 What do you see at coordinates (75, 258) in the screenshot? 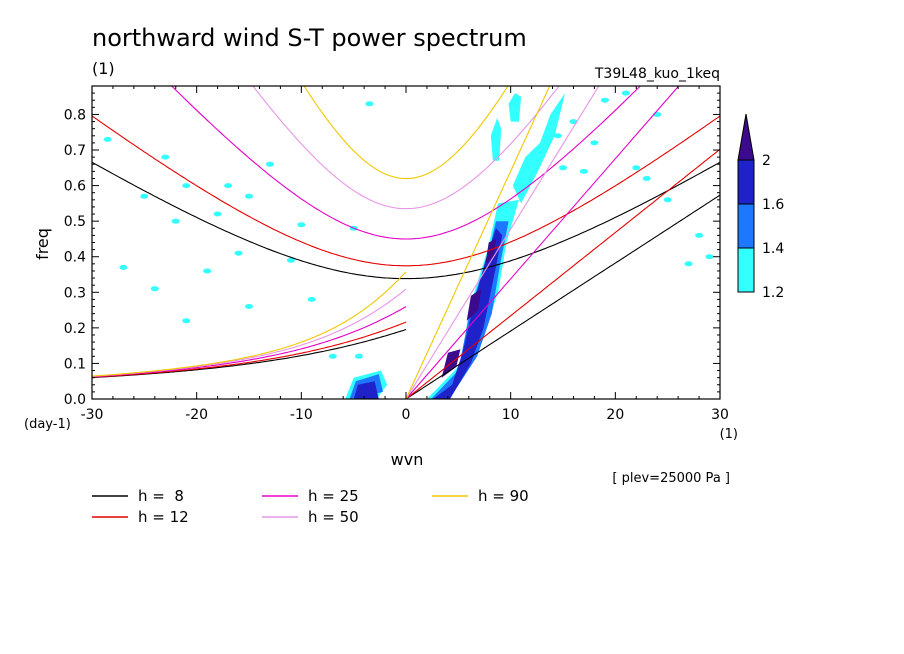
I see `y-tick-label: 0.4` at bounding box center [75, 258].